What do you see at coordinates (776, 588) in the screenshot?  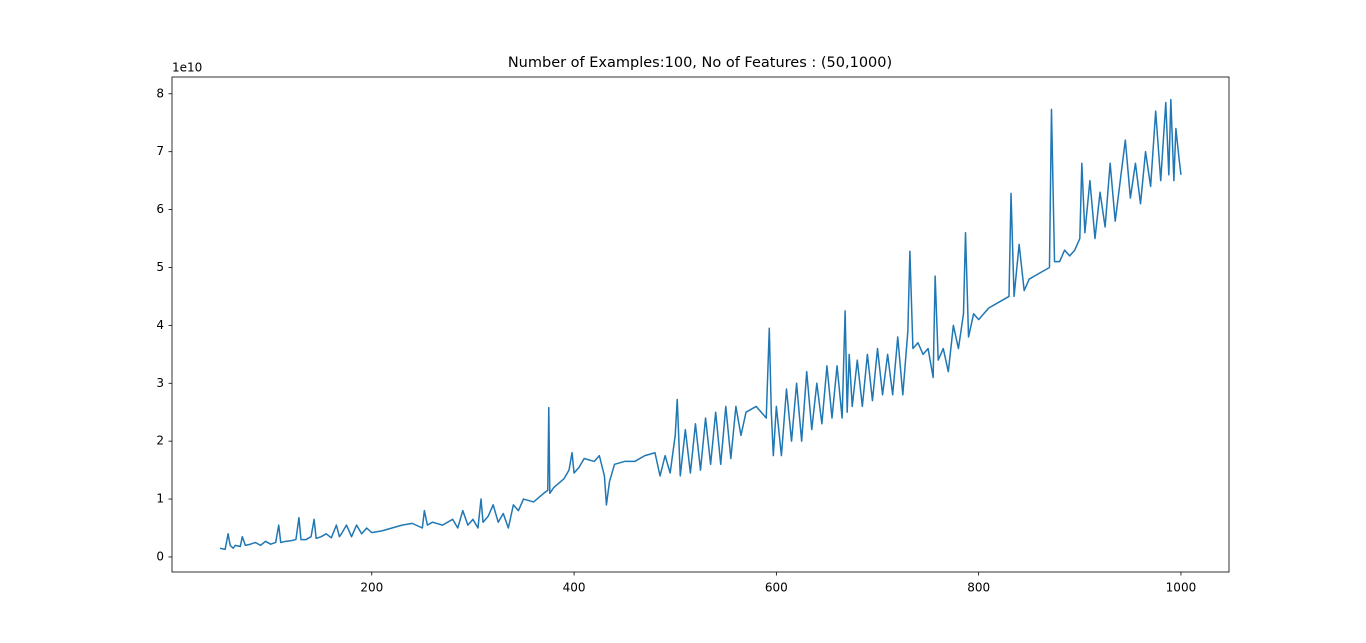 I see `x-tick-label: 600` at bounding box center [776, 588].